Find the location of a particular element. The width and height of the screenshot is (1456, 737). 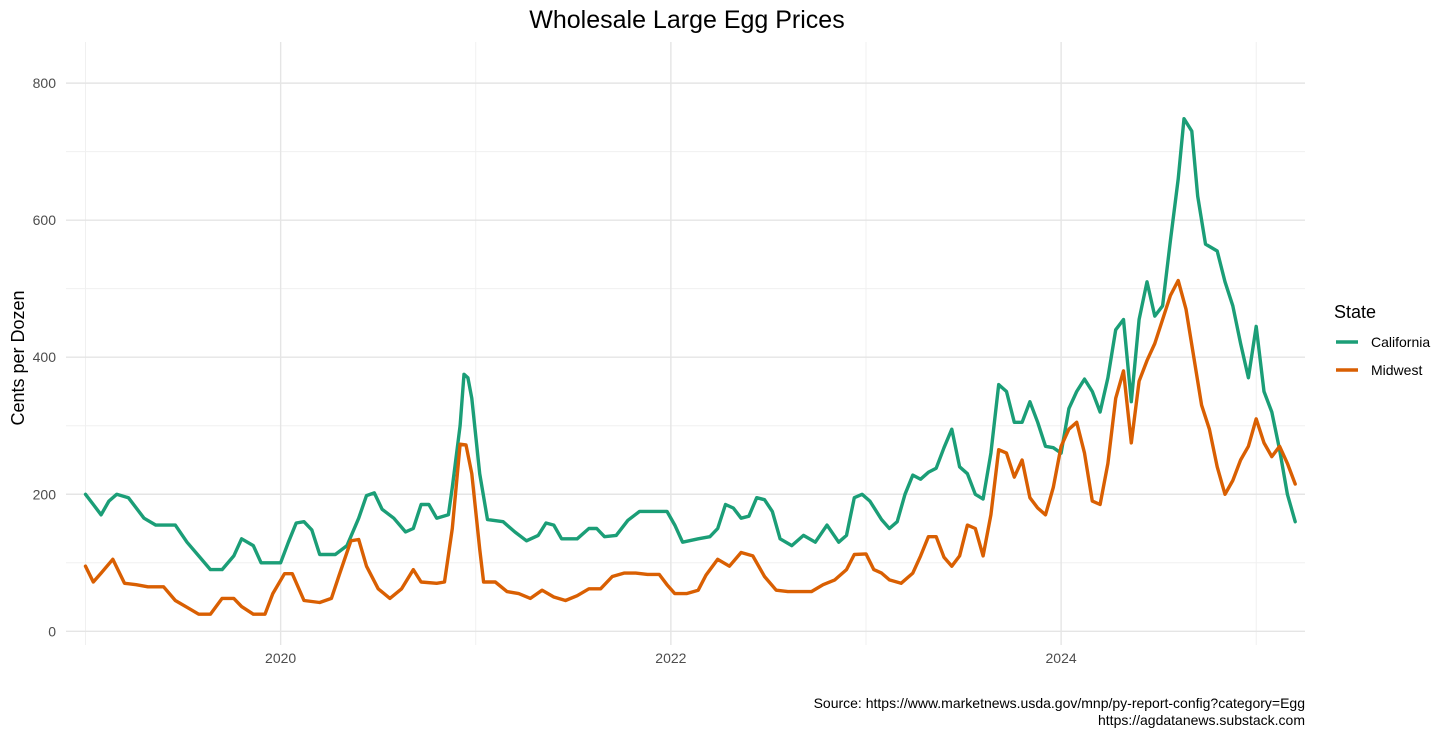

legend: State California Midwest is located at coordinates (1382, 340).